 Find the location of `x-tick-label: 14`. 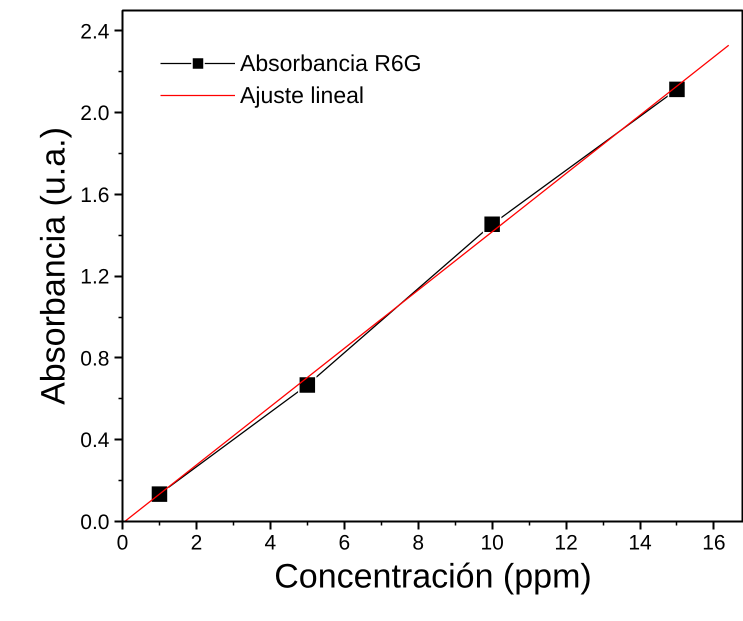

x-tick-label: 14 is located at coordinates (640, 543).